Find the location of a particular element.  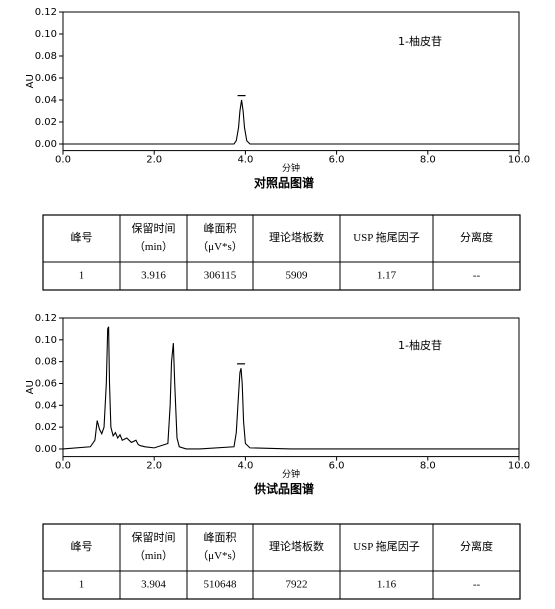

table-cell: 3.916 is located at coordinates (153, 276).